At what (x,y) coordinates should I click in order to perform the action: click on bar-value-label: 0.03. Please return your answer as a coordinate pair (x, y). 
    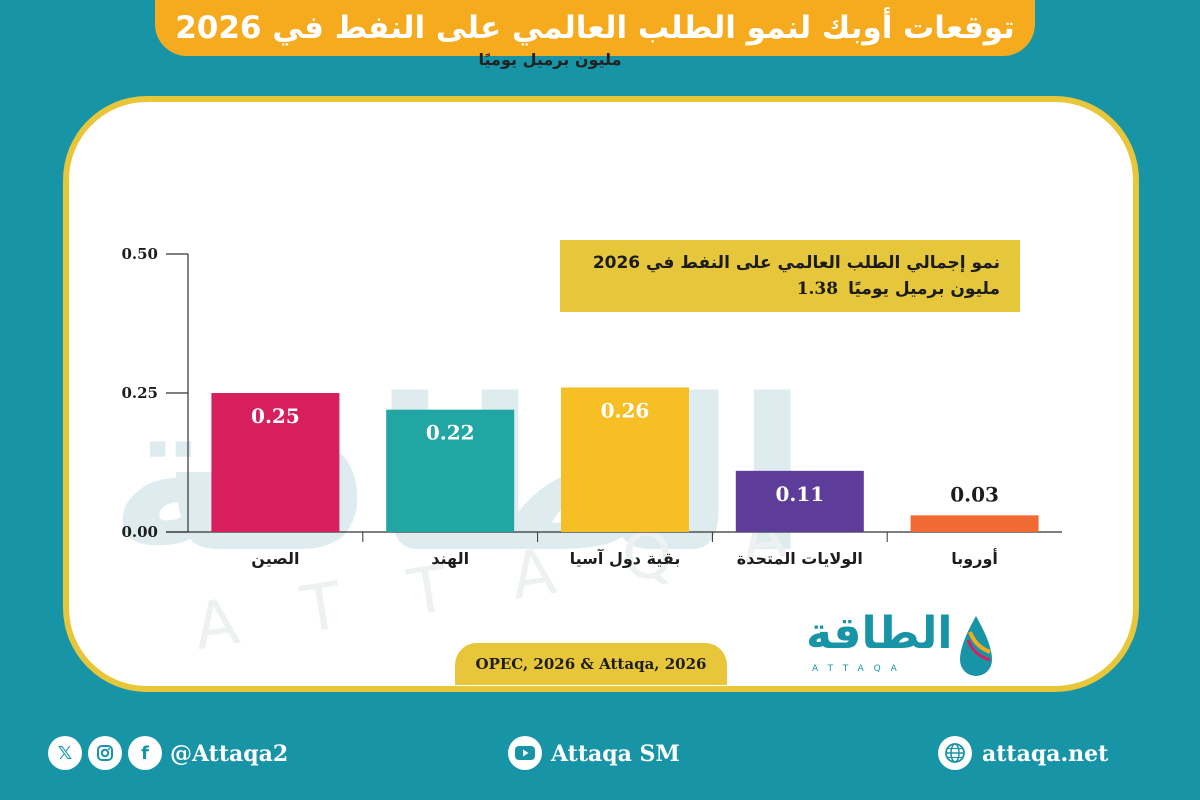
    Looking at the image, I should click on (974, 494).